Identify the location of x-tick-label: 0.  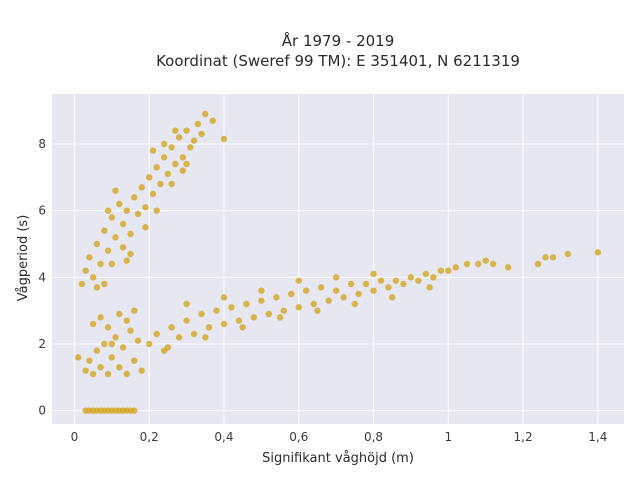
(75, 437).